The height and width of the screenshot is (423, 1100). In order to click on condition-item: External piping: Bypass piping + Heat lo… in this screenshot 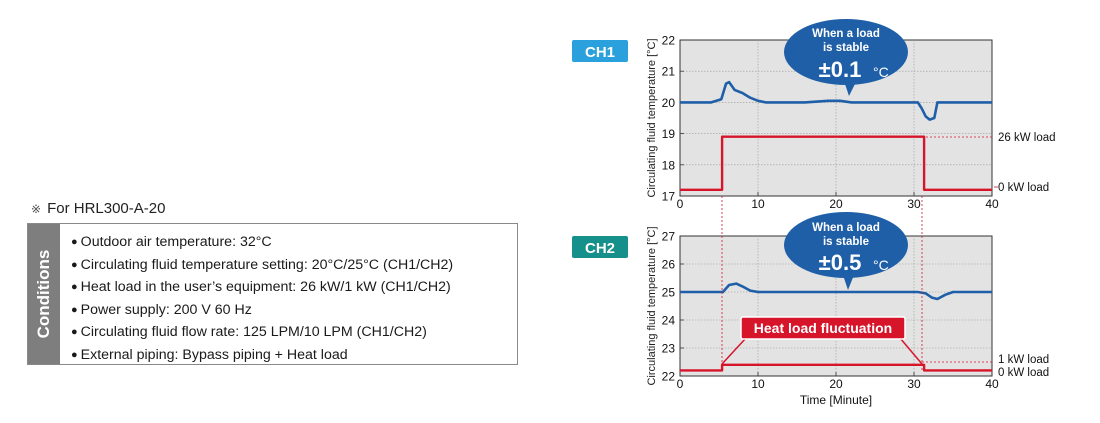, I will do `click(262, 356)`.